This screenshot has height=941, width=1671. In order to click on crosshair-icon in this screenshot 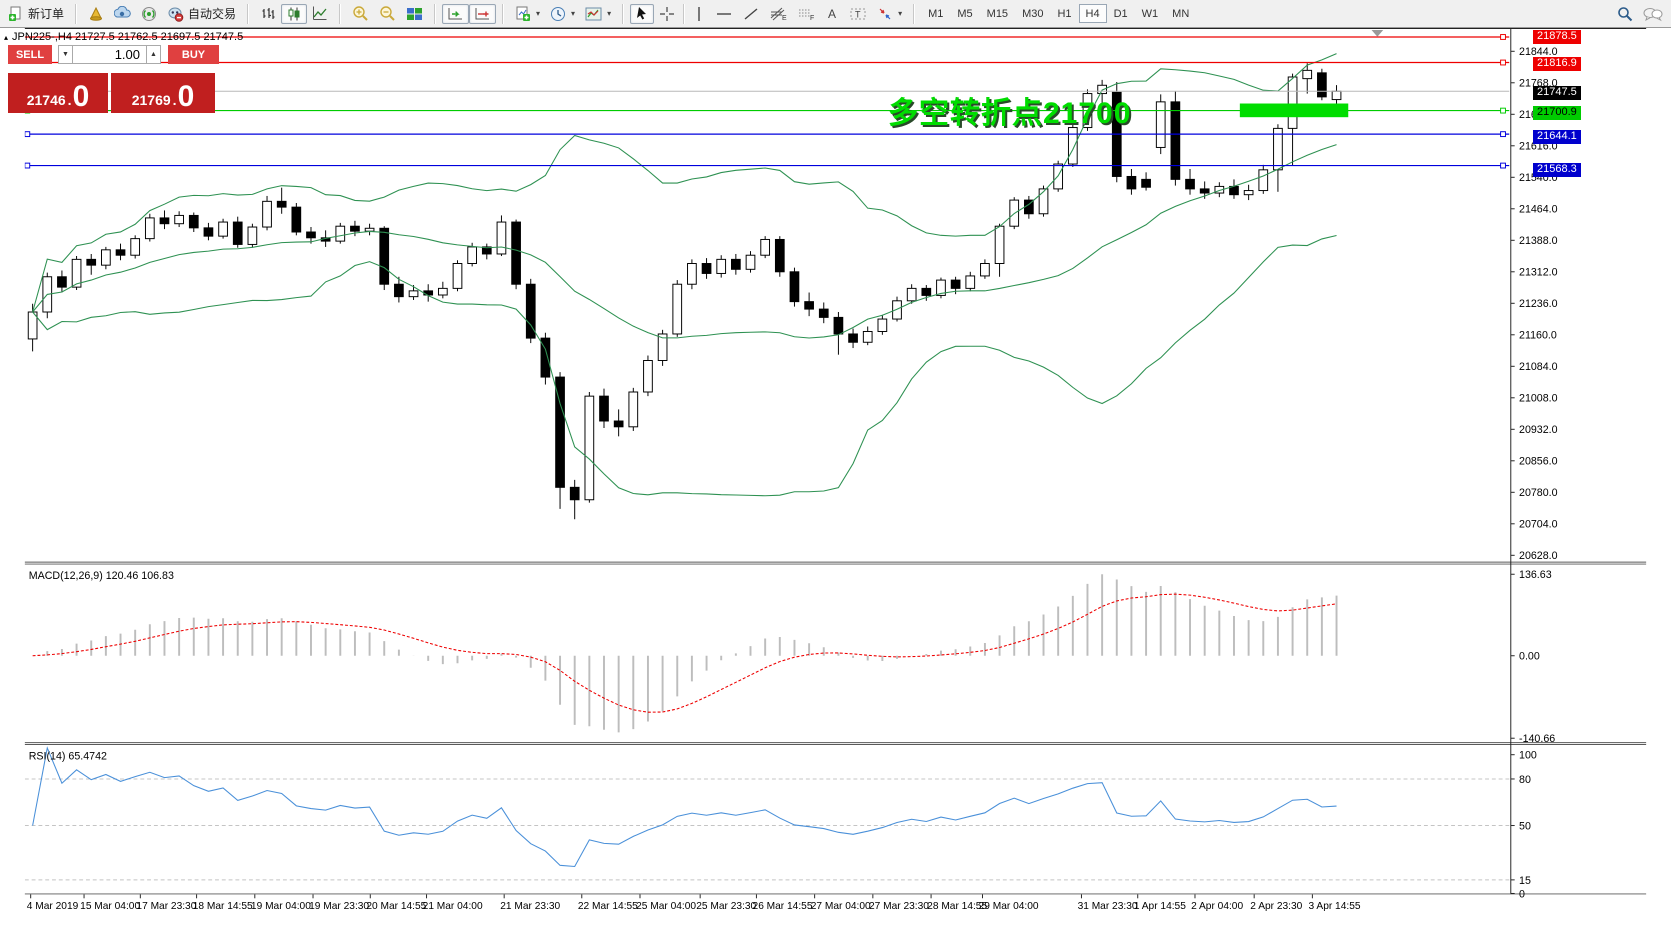, I will do `click(667, 13)`.